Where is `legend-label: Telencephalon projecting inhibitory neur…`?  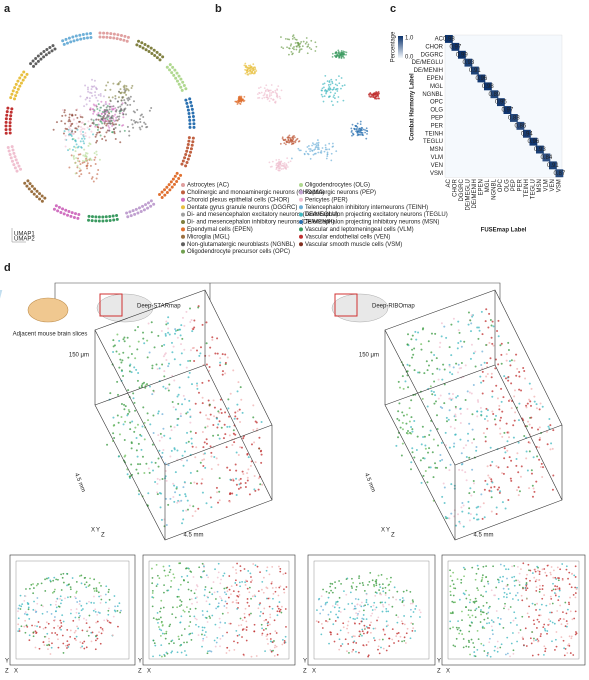
legend-label: Telencephalon projecting inhibitory neur… is located at coordinates (372, 223).